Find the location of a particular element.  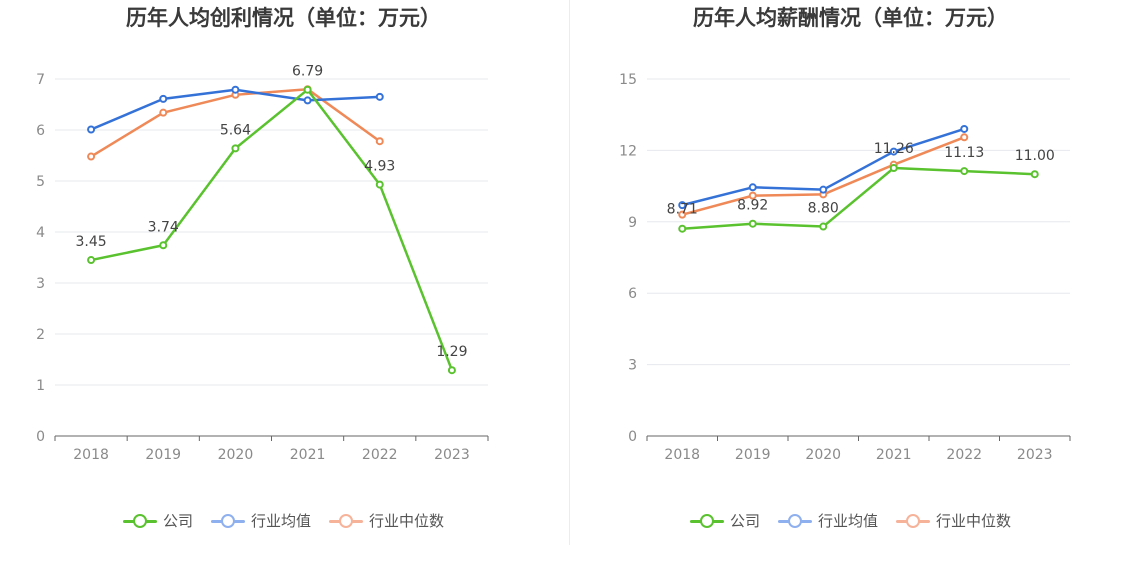

series-line-company is located at coordinates (858, 198).